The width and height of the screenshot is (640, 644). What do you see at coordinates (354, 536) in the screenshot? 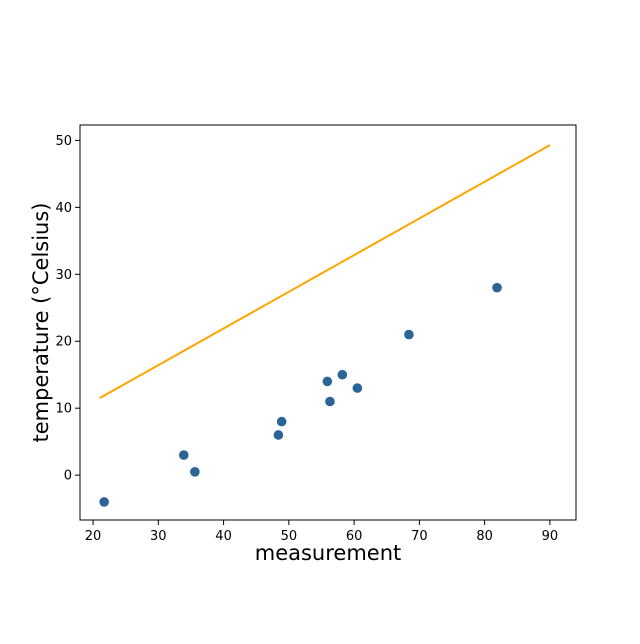
I see `x-tick-label: 60` at bounding box center [354, 536].